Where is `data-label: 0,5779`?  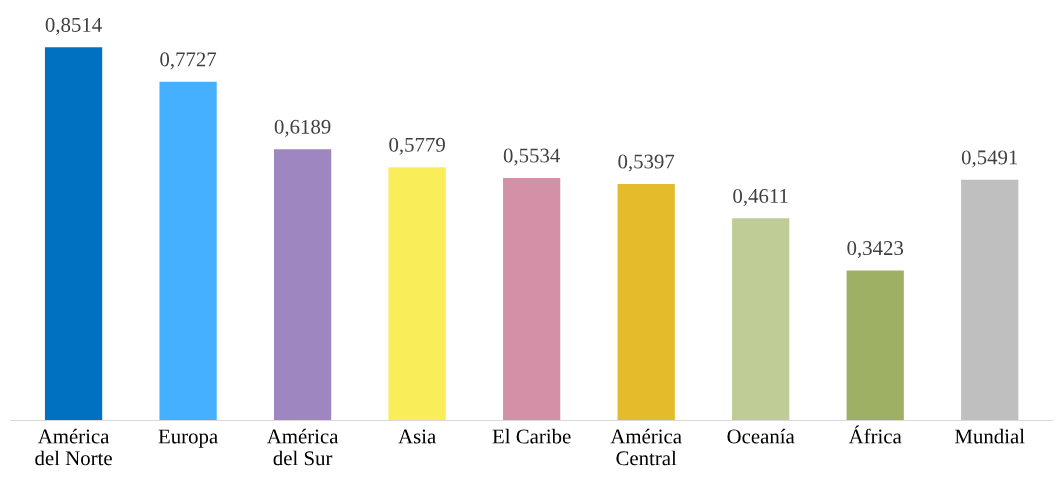 data-label: 0,5779 is located at coordinates (417, 146).